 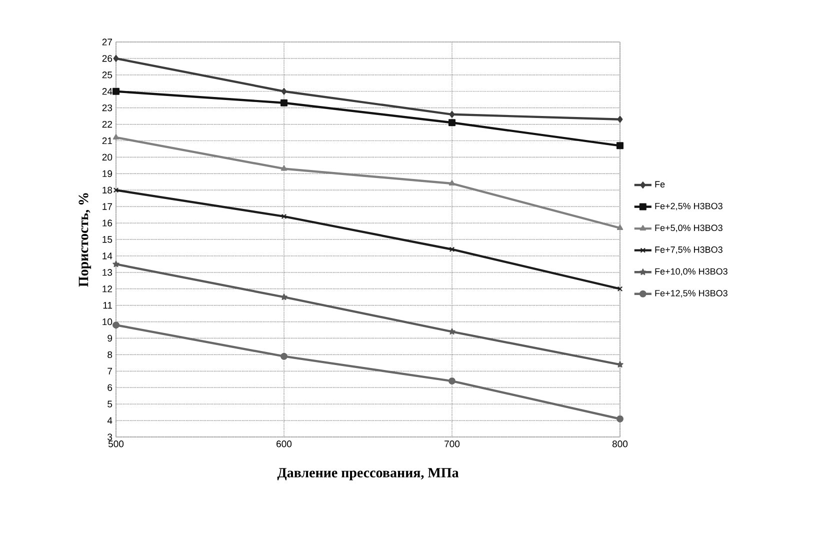 What do you see at coordinates (110, 354) in the screenshot?
I see `y-tick-label: 8` at bounding box center [110, 354].